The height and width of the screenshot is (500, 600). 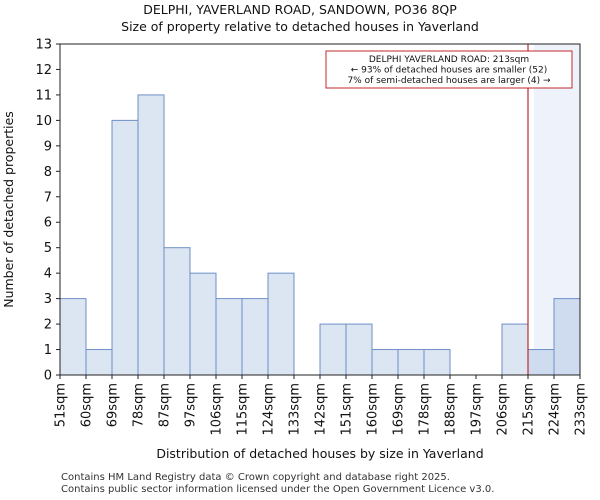 I want to click on x-tick-label: 142sqm, so click(x=321, y=409).